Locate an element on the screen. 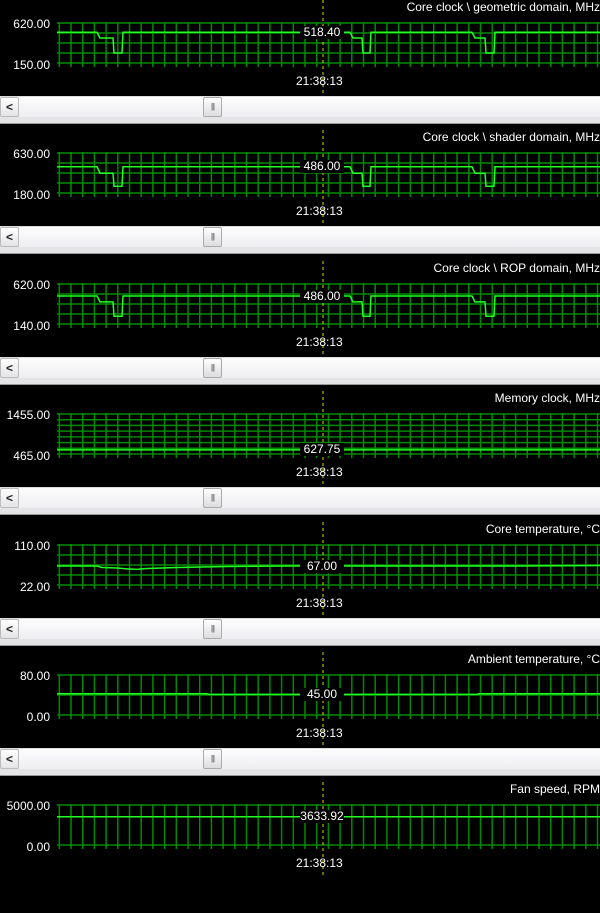 The image size is (600, 913). y-max-label: 630.00 is located at coordinates (25, 154).